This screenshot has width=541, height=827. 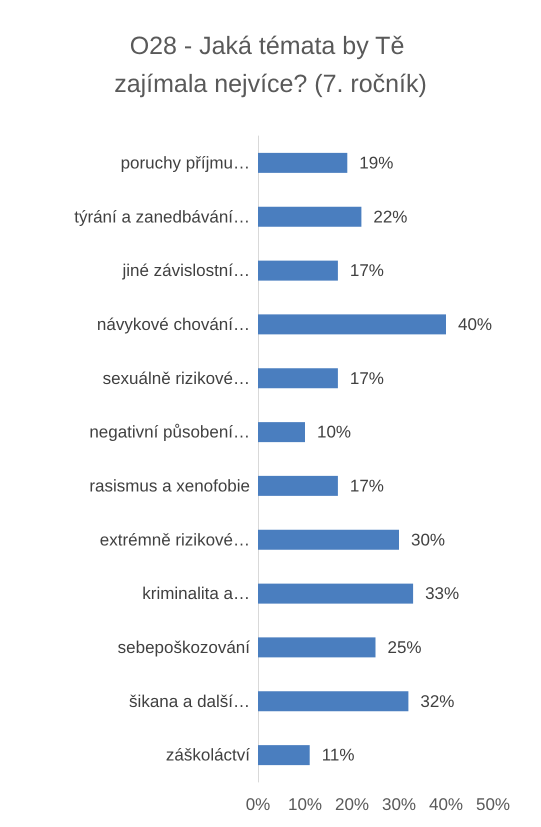 I want to click on y-tick-label: rasismus a xenofobie, so click(x=169, y=486).